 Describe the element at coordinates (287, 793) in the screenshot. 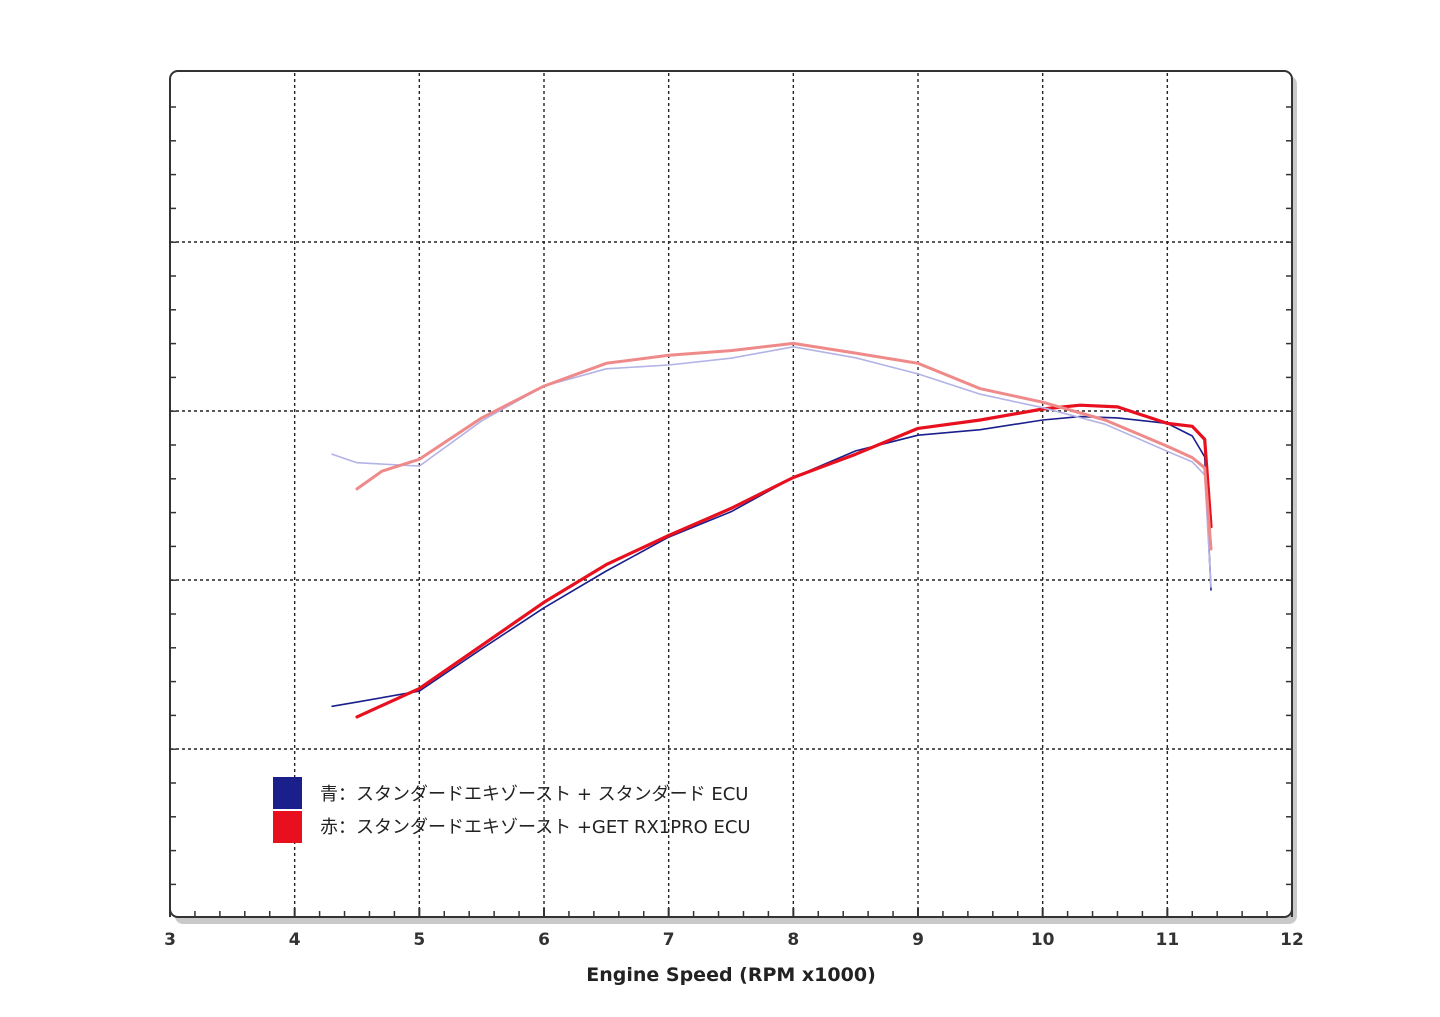

I see `legend-swatch-blue` at that location.